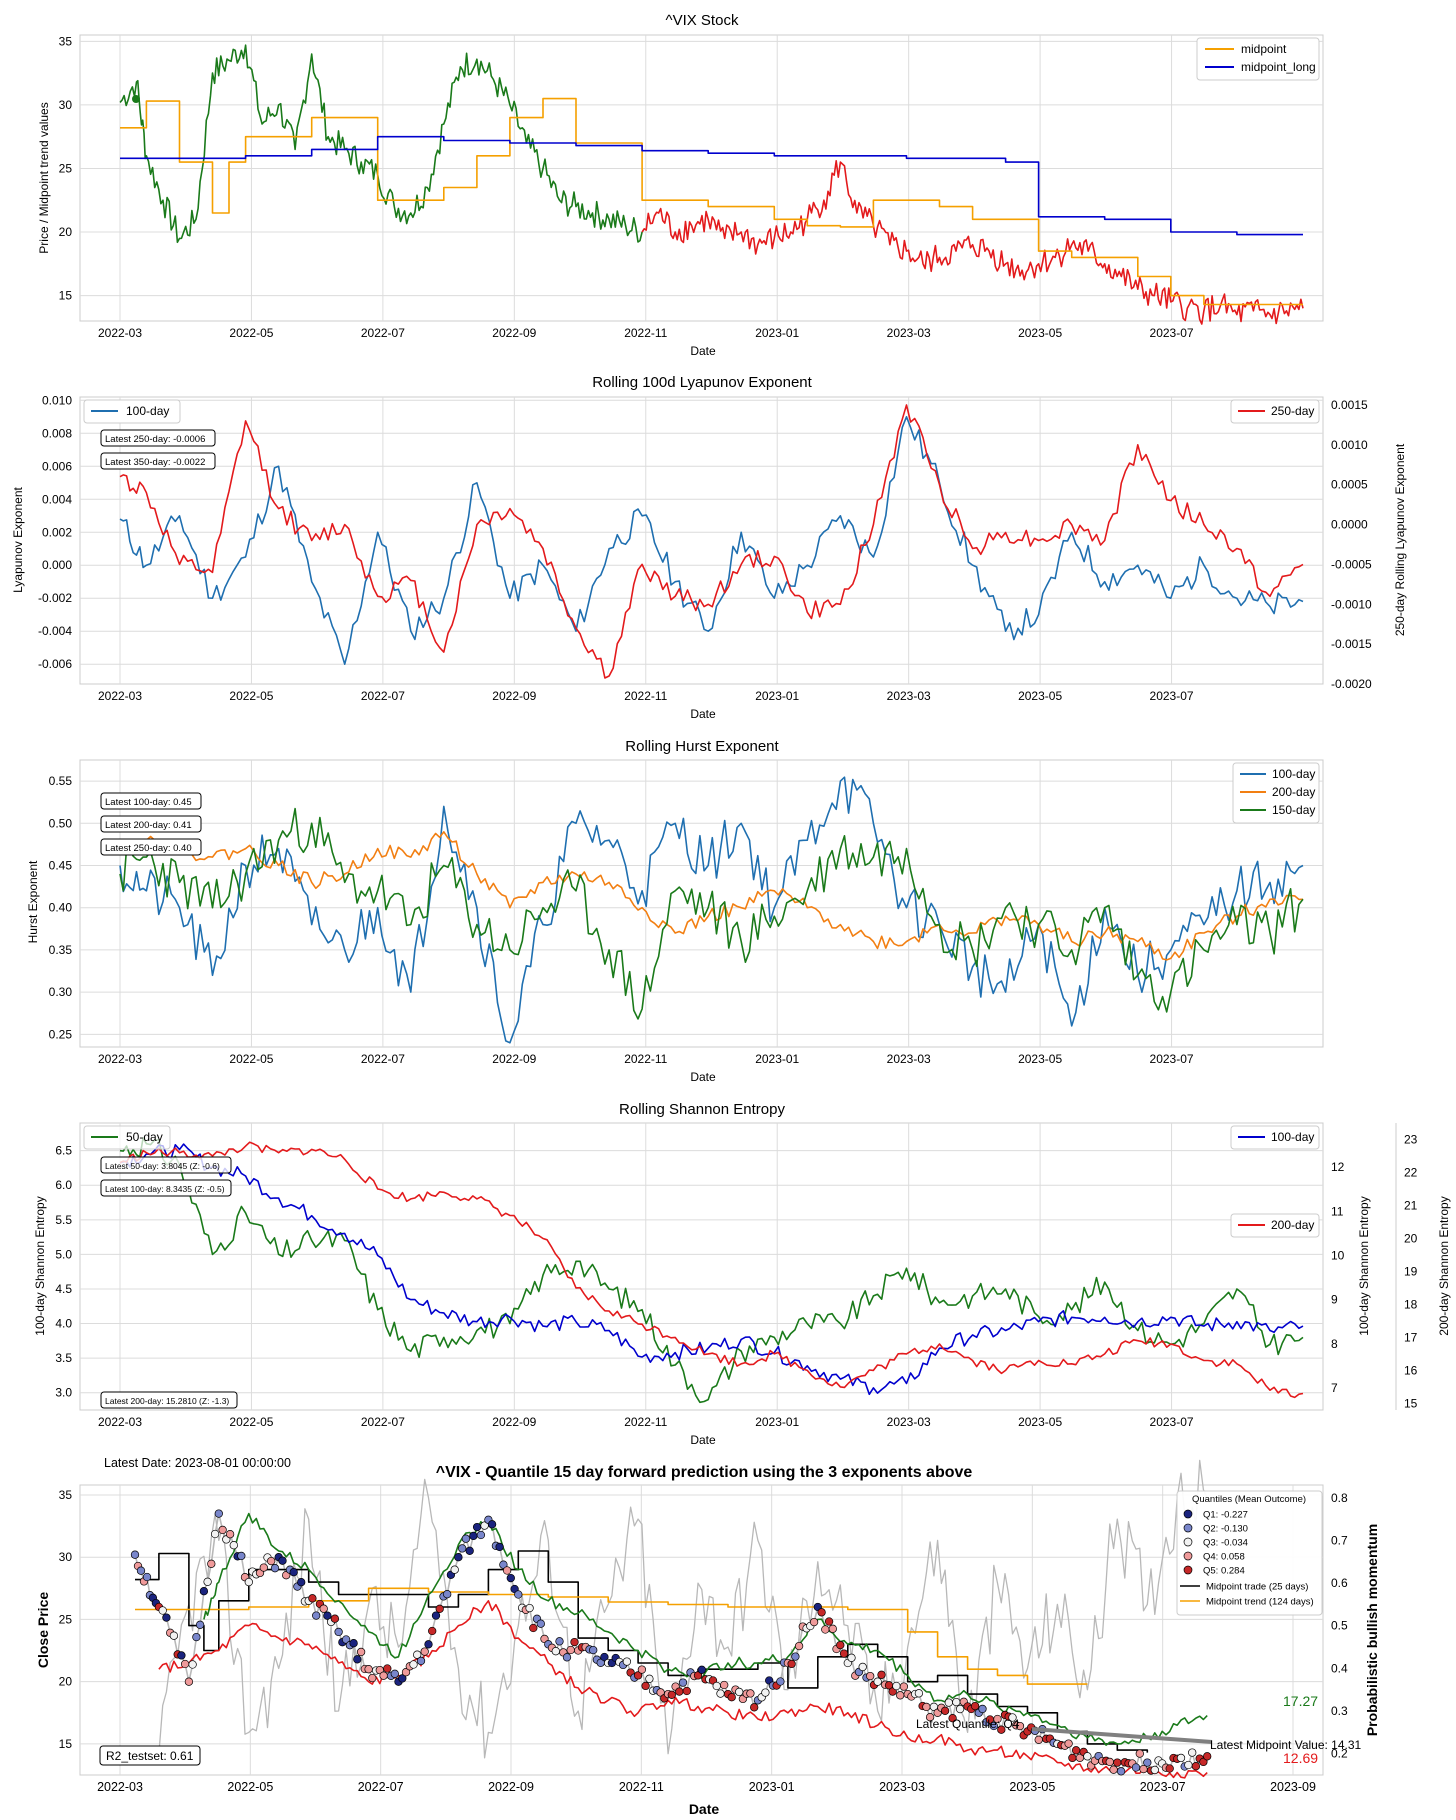 Image resolution: width=1456 pixels, height=1820 pixels. I want to click on p4-line-50-day, so click(711, 1270).